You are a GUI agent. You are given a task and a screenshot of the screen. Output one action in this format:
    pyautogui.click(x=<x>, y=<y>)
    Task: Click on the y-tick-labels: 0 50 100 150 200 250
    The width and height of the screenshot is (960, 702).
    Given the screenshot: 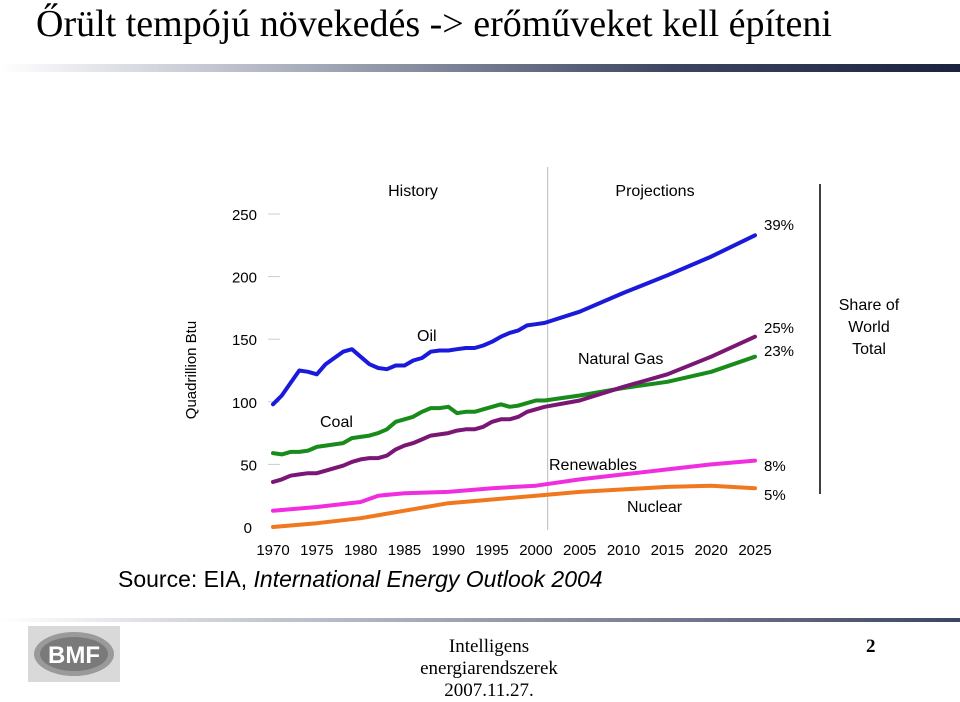 What is the action you would take?
    pyautogui.click(x=244, y=372)
    